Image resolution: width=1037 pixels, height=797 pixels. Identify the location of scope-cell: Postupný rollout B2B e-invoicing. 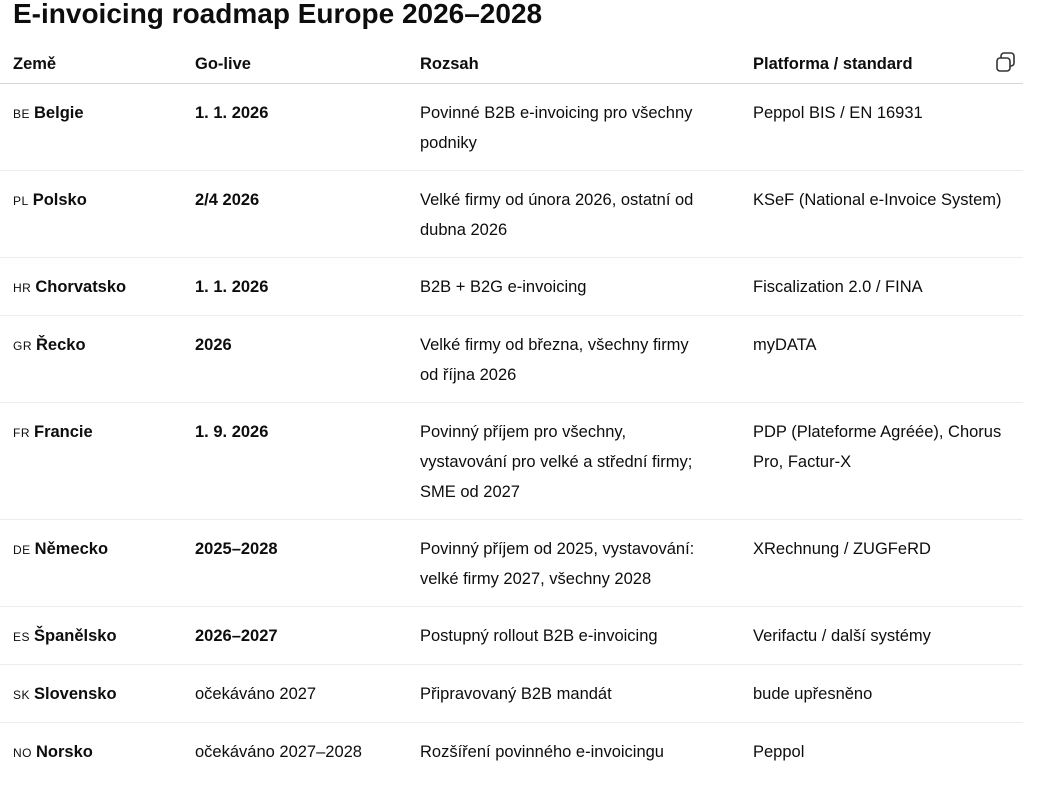
(573, 635).